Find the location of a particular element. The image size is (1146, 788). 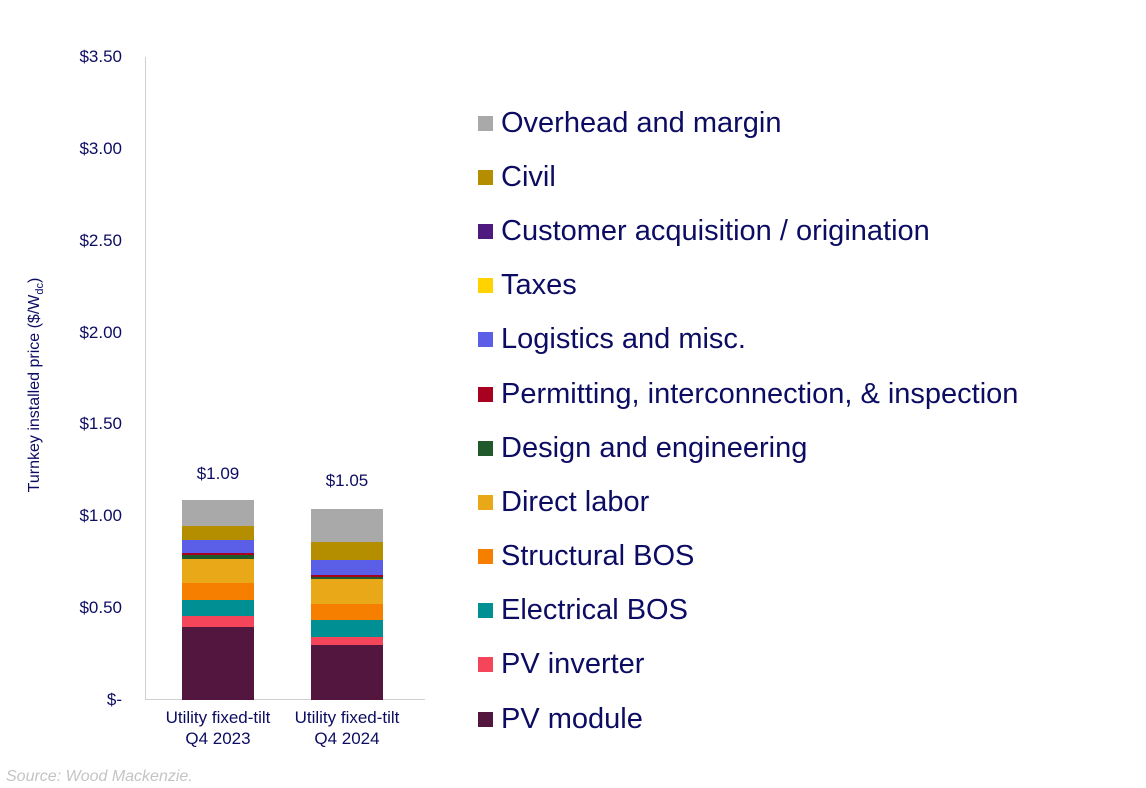

legend-item-pv-inverter: PV inverter is located at coordinates (748, 665).